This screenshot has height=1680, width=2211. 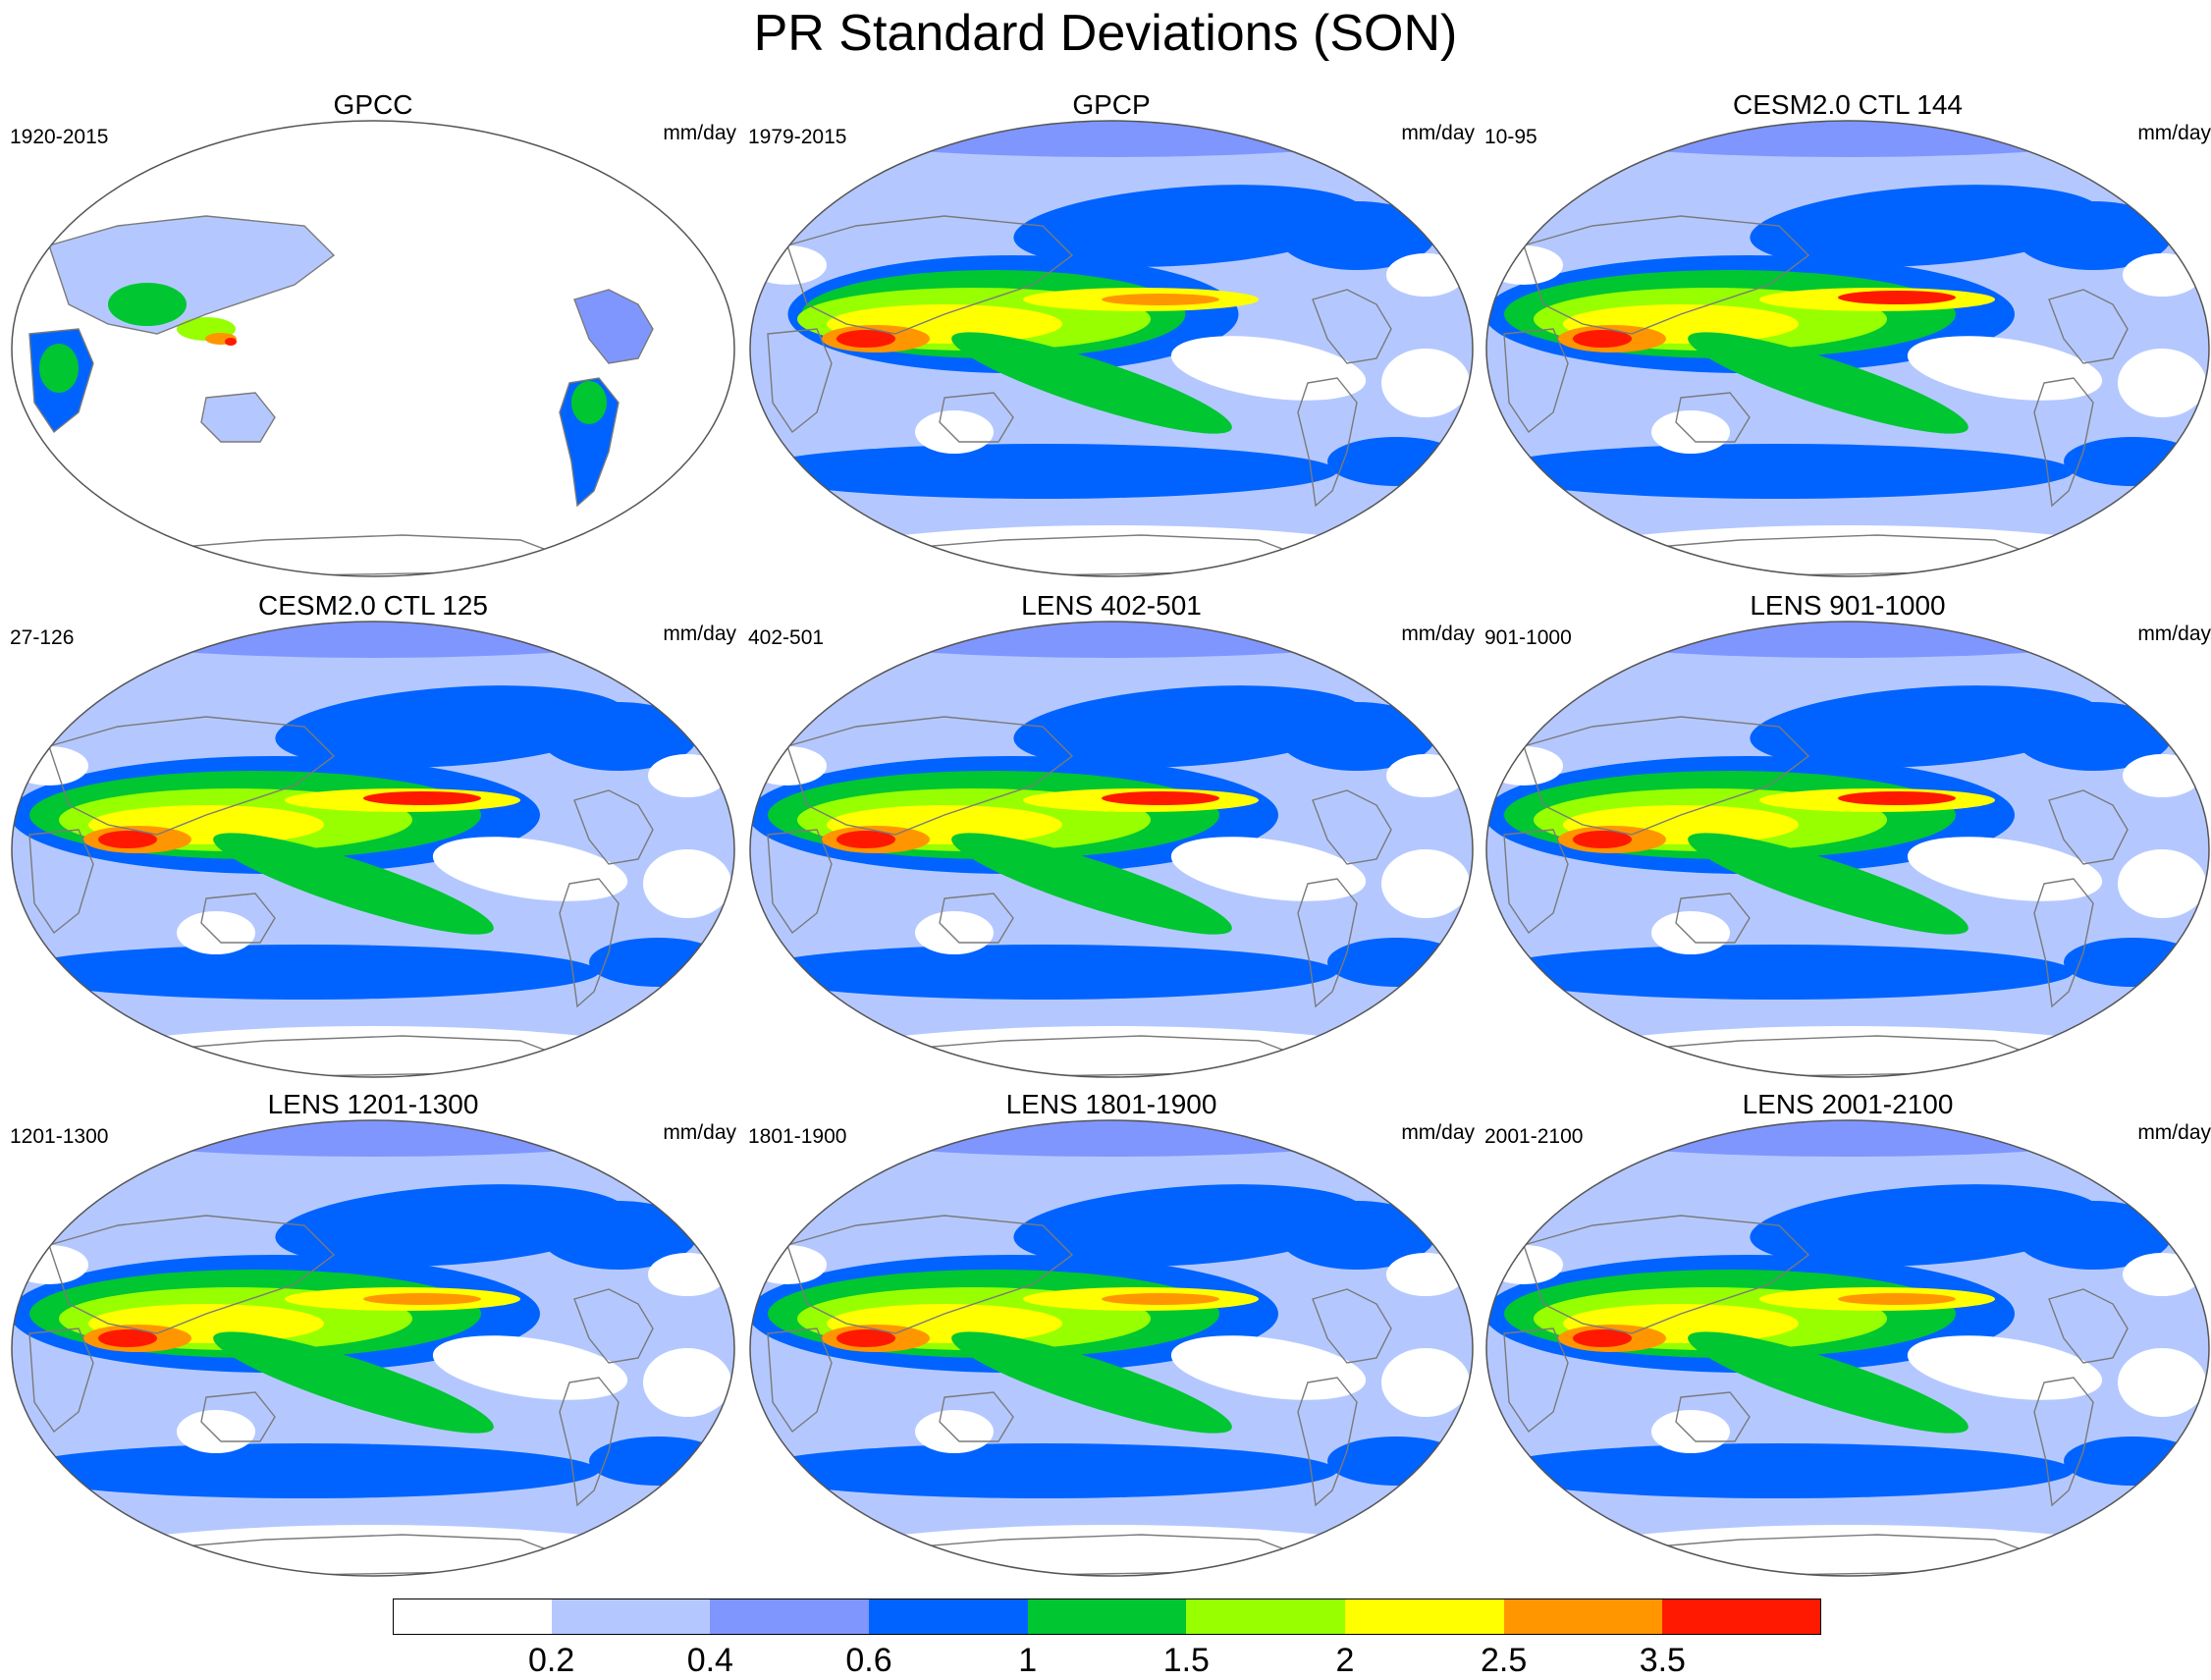 I want to click on map-panel: LENS 901-1000 901-1000 mm/day, so click(x=1848, y=834).